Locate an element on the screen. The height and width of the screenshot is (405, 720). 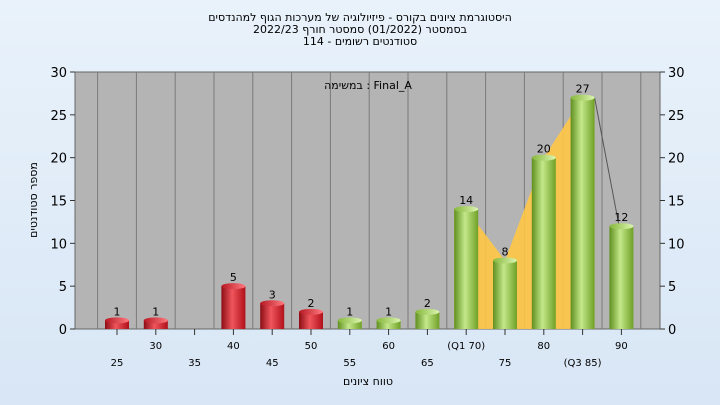
bar-value-label: 20 is located at coordinates (544, 149).